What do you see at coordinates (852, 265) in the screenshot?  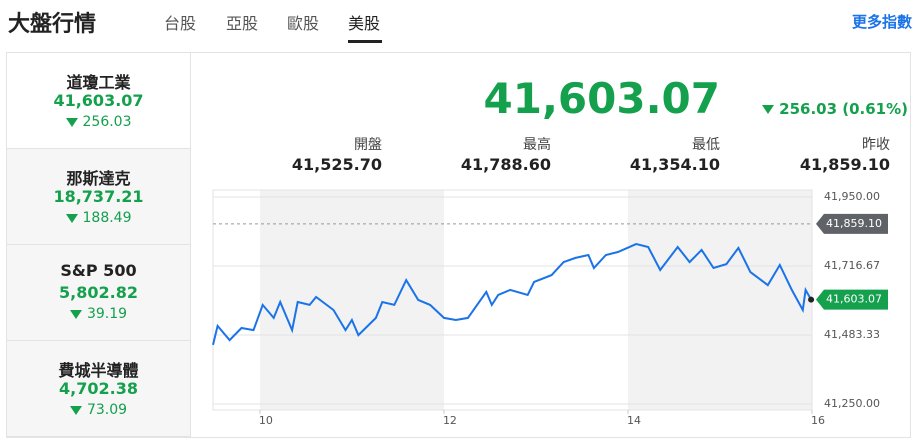 I see `y-tick-label: 41,716.67` at bounding box center [852, 265].